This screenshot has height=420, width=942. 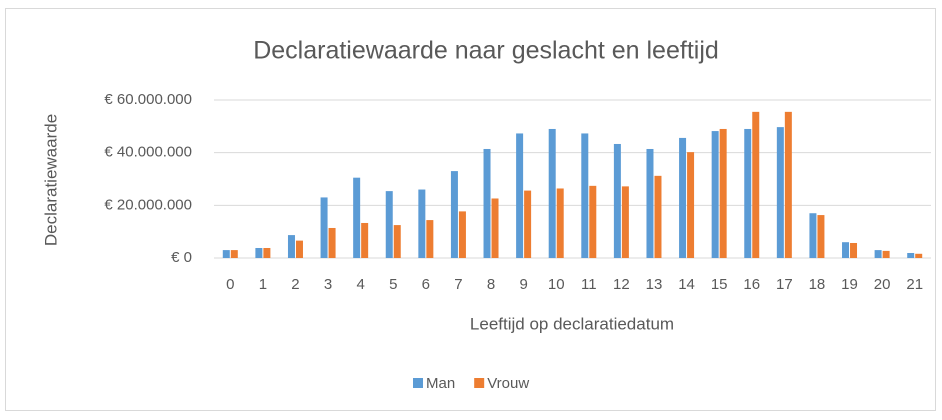 What do you see at coordinates (589, 284) in the screenshot?
I see `x-tick-label: 11` at bounding box center [589, 284].